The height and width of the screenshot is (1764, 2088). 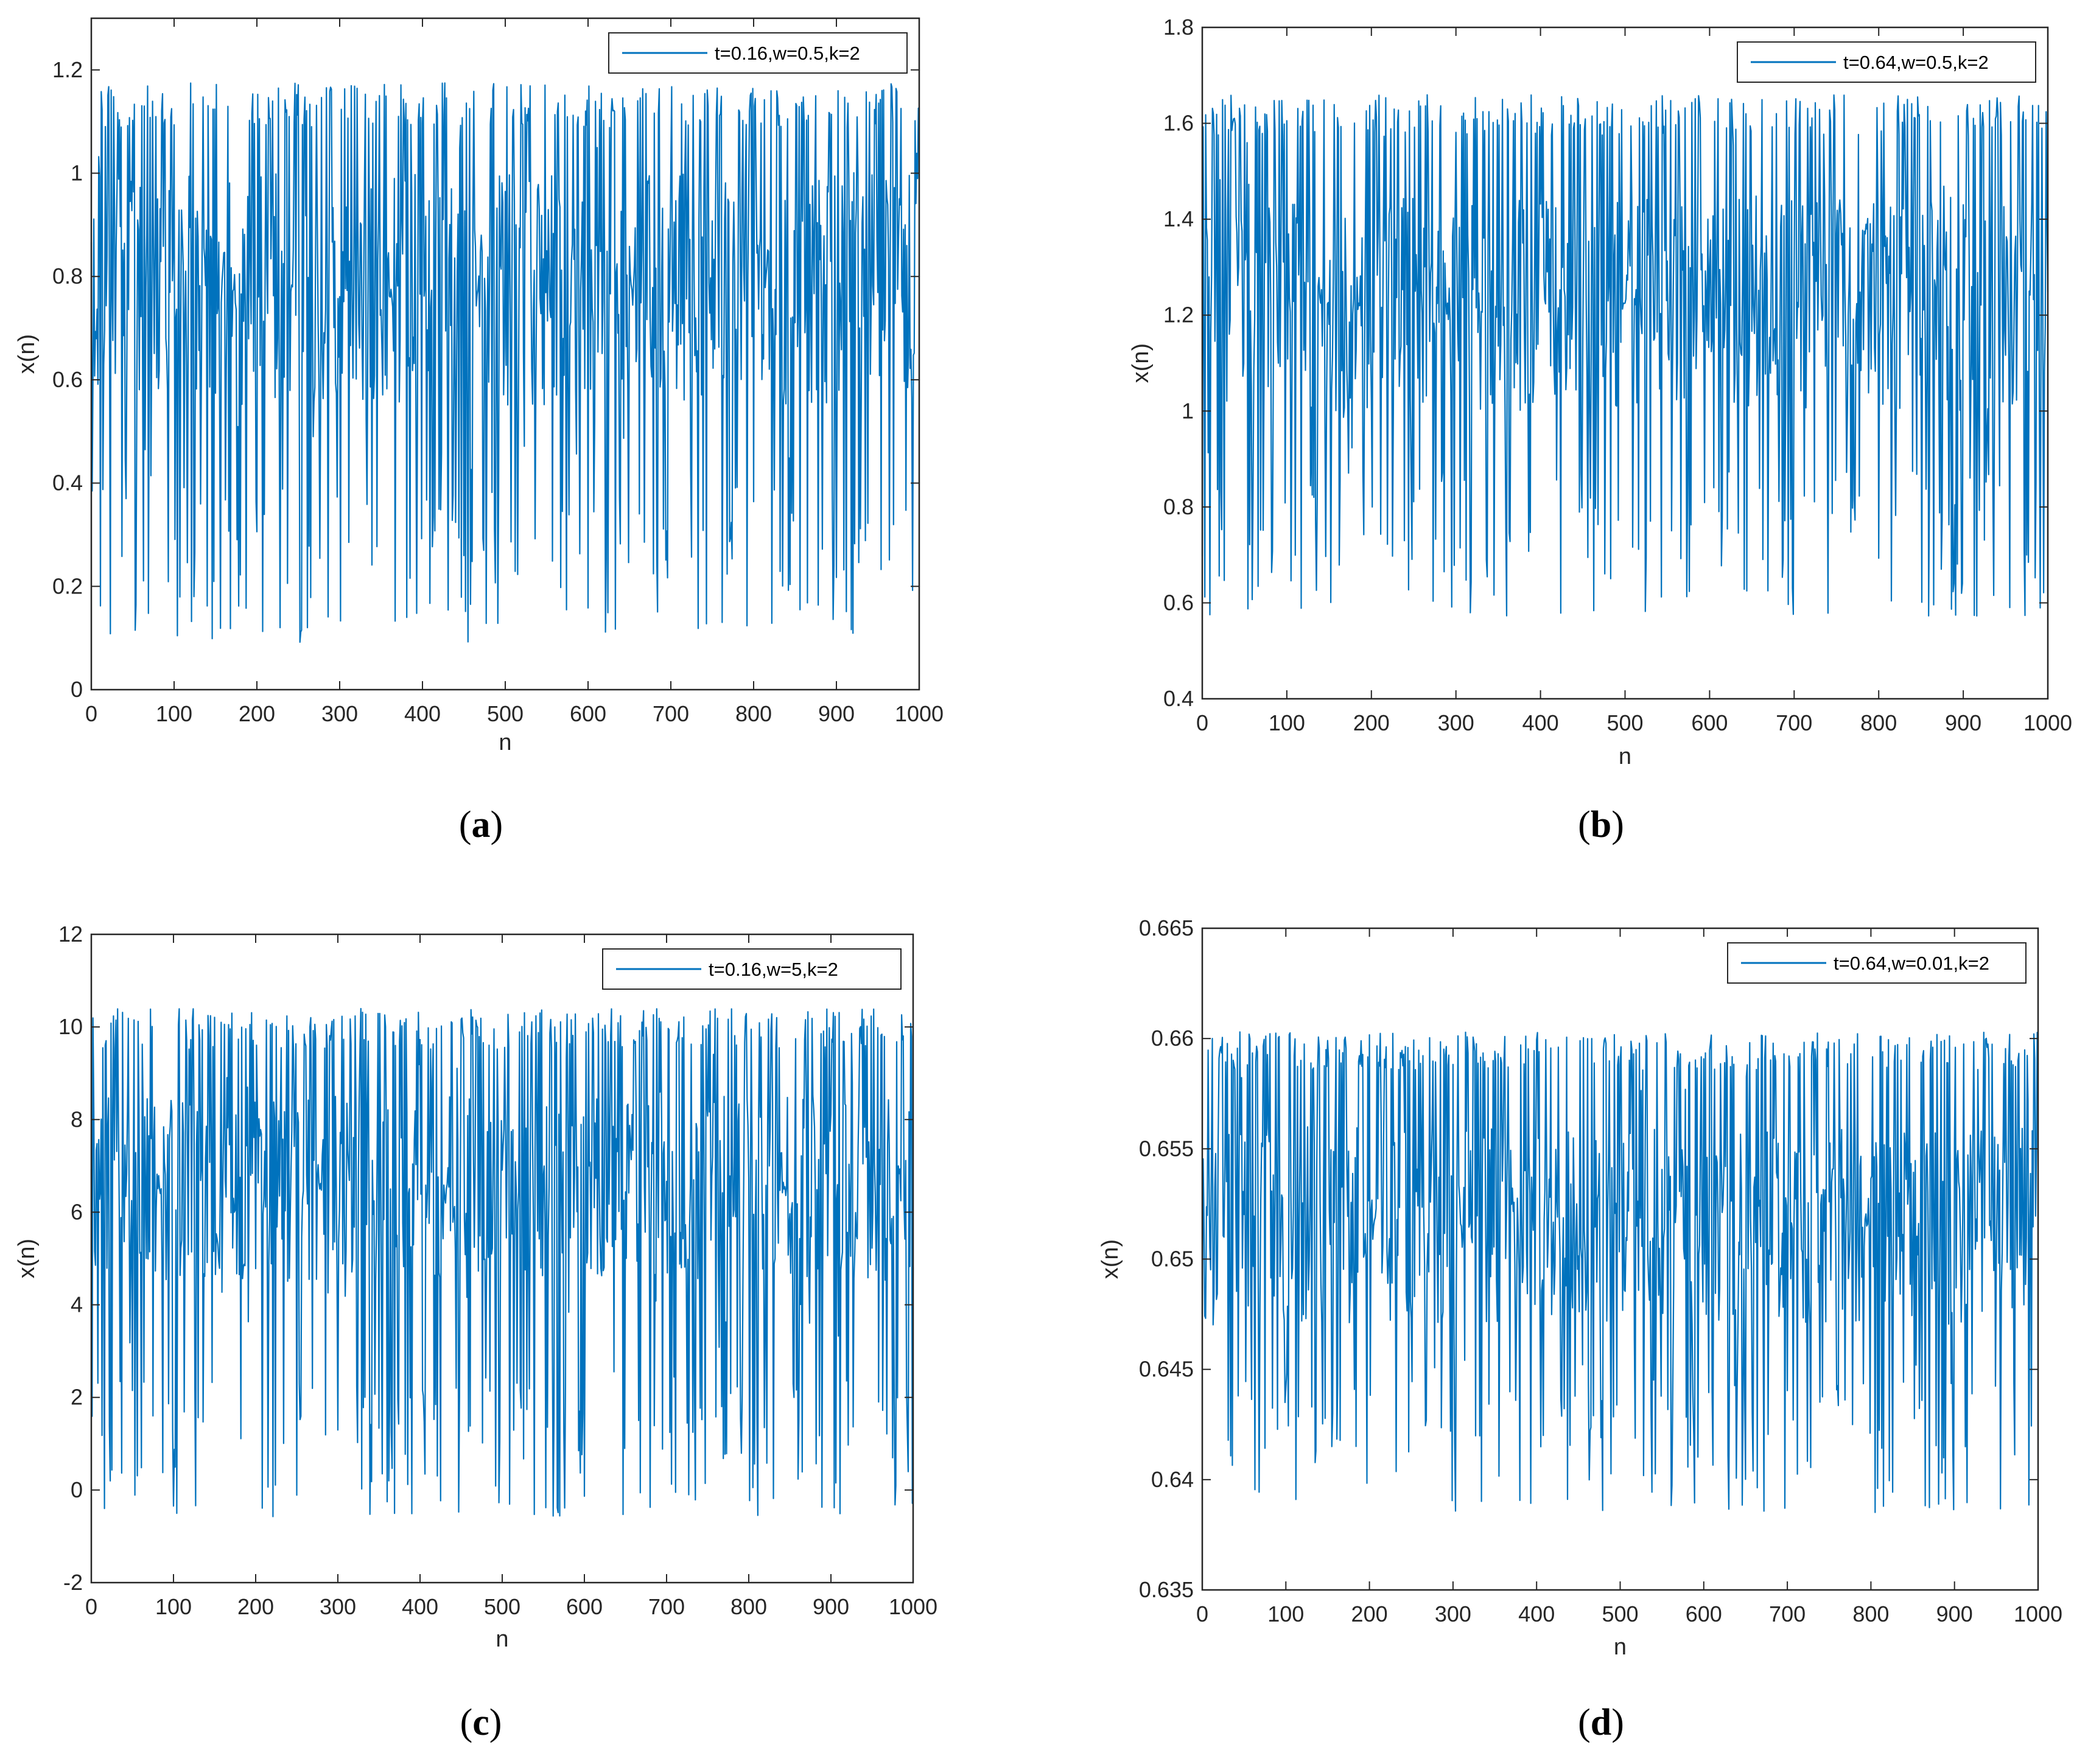 I want to click on panel-label-a: (a), so click(x=480, y=824).